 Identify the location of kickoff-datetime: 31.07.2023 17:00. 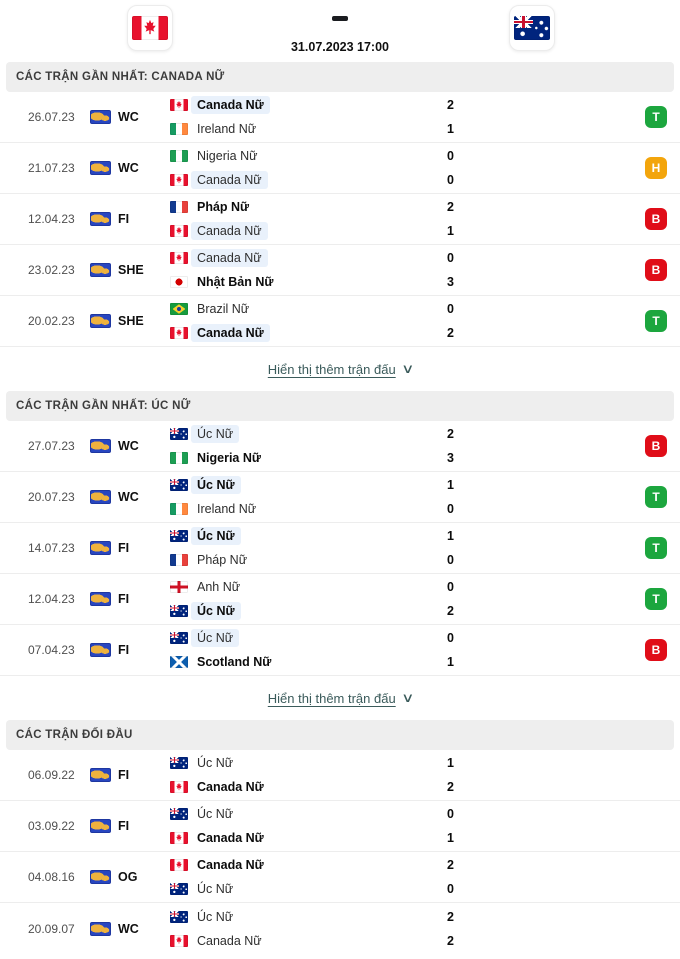
(339, 47).